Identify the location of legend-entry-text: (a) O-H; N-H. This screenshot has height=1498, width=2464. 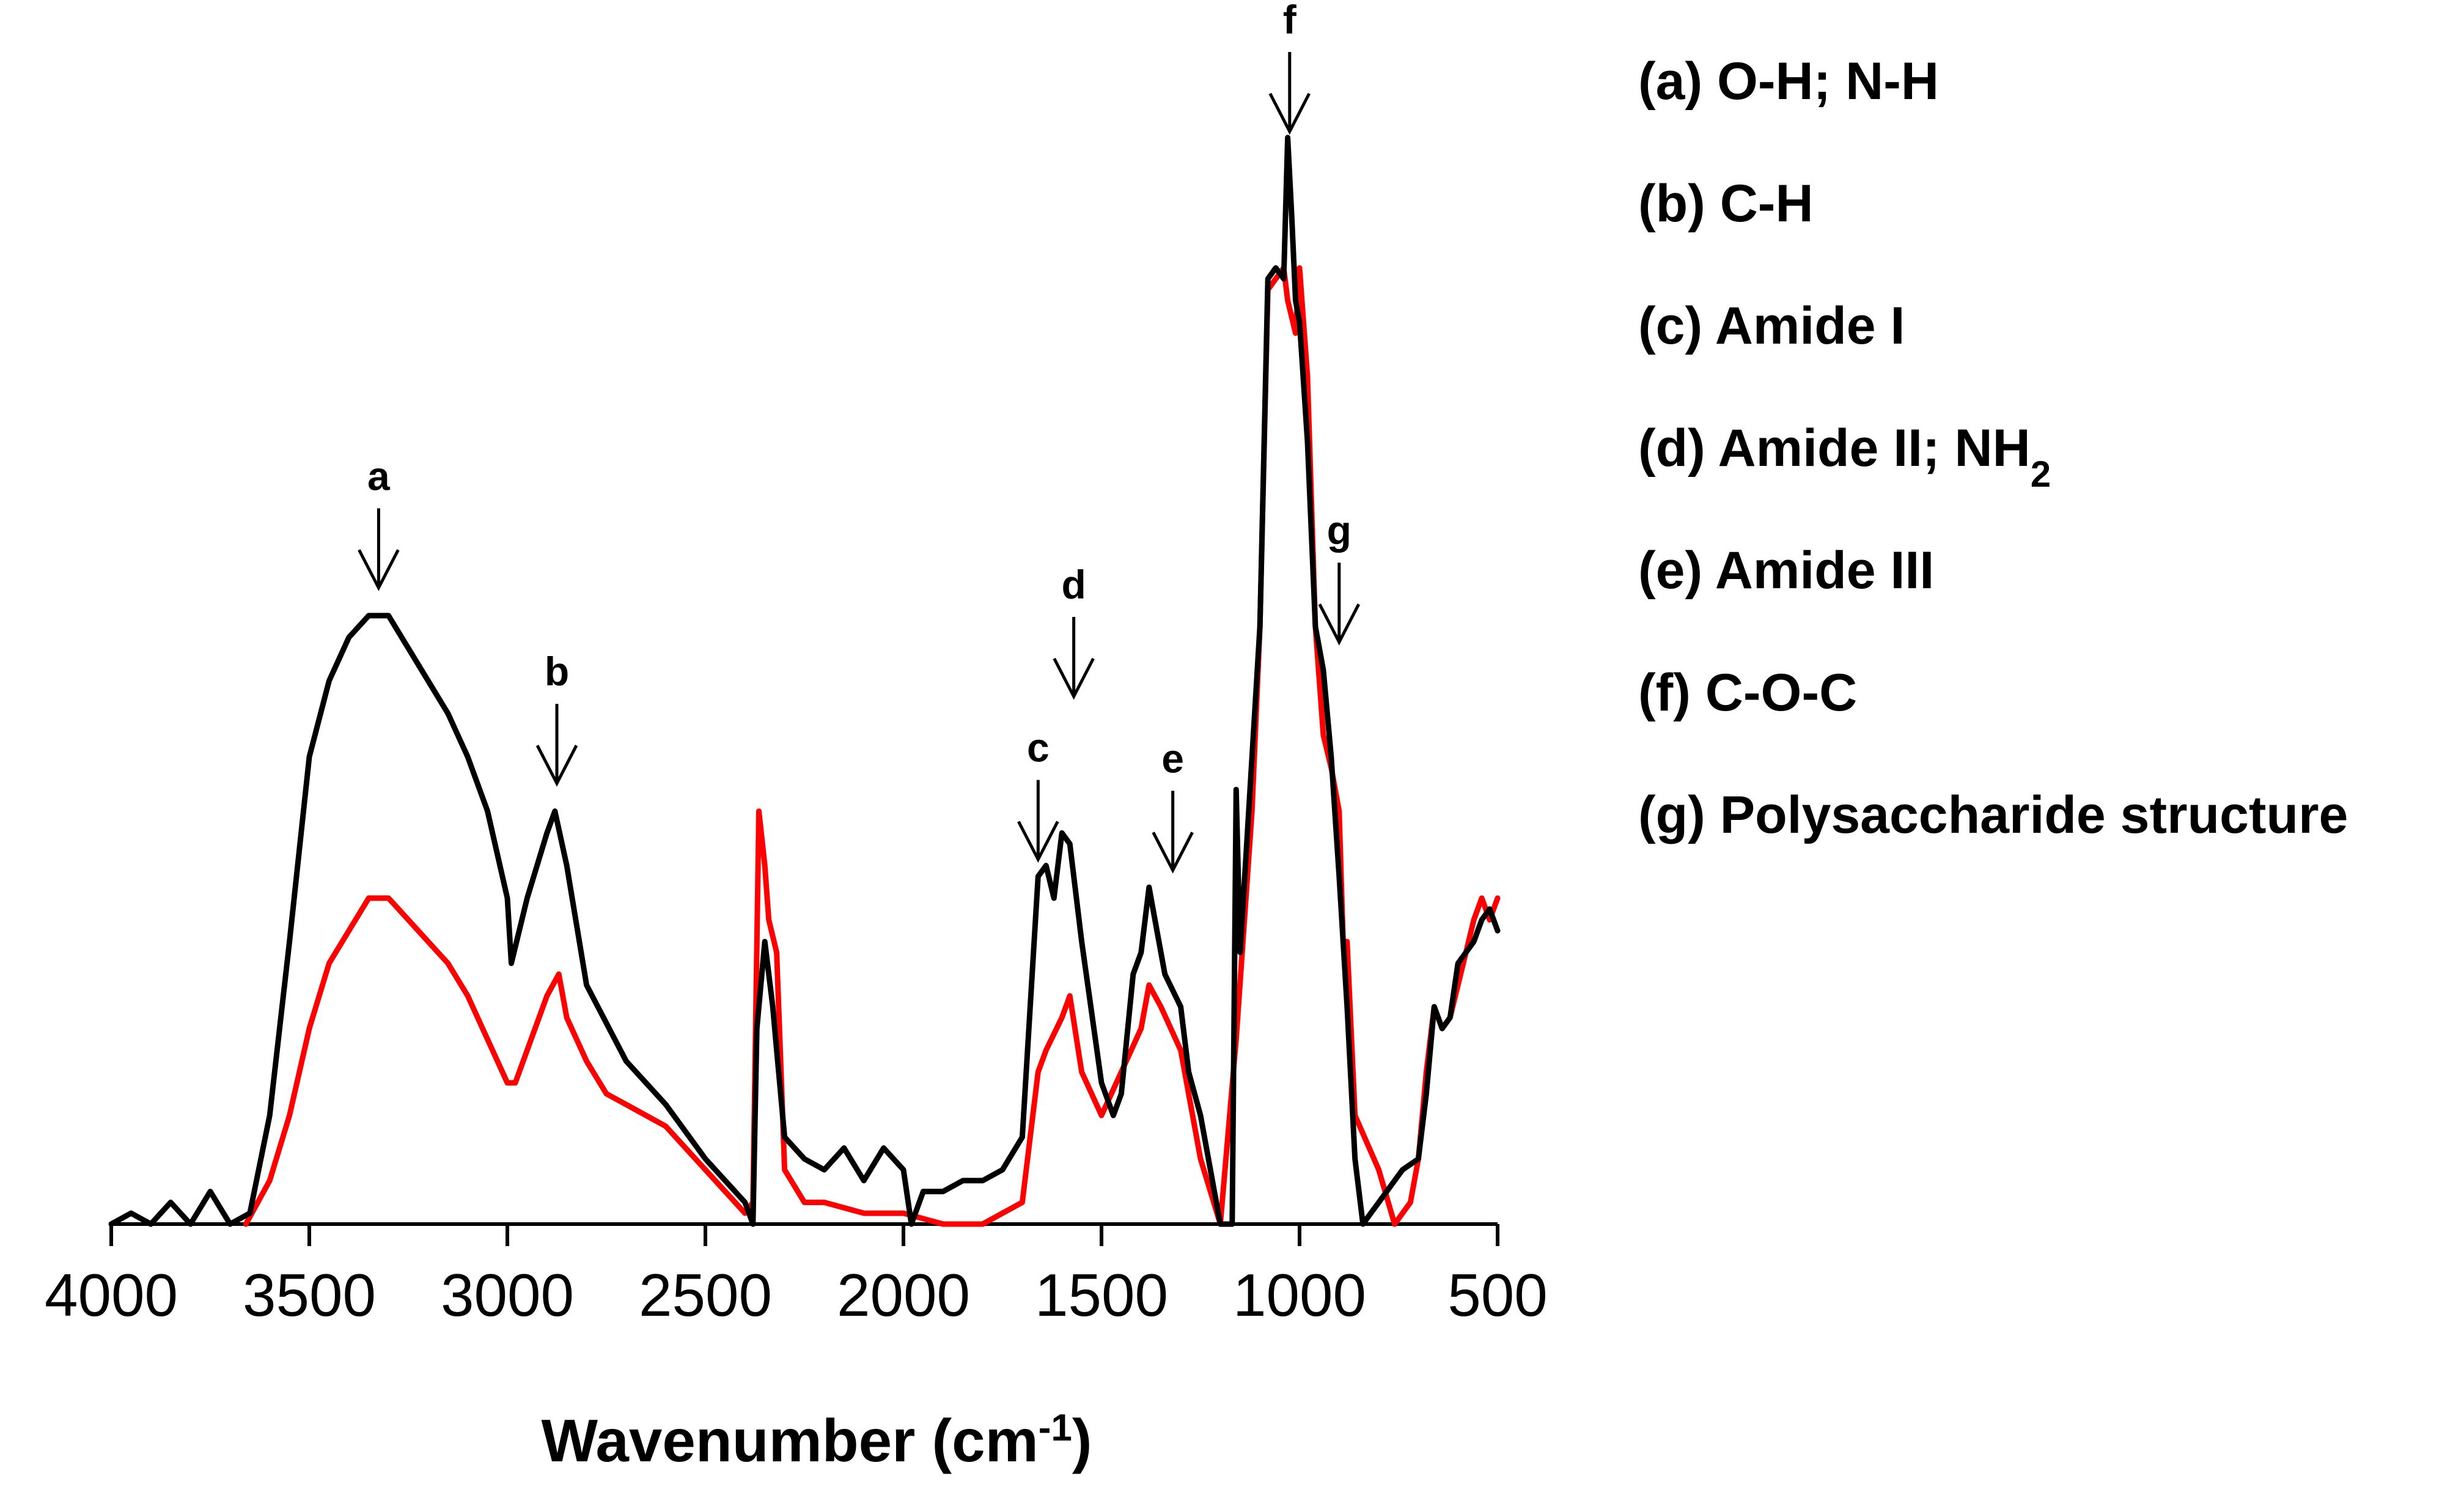
(1788, 81).